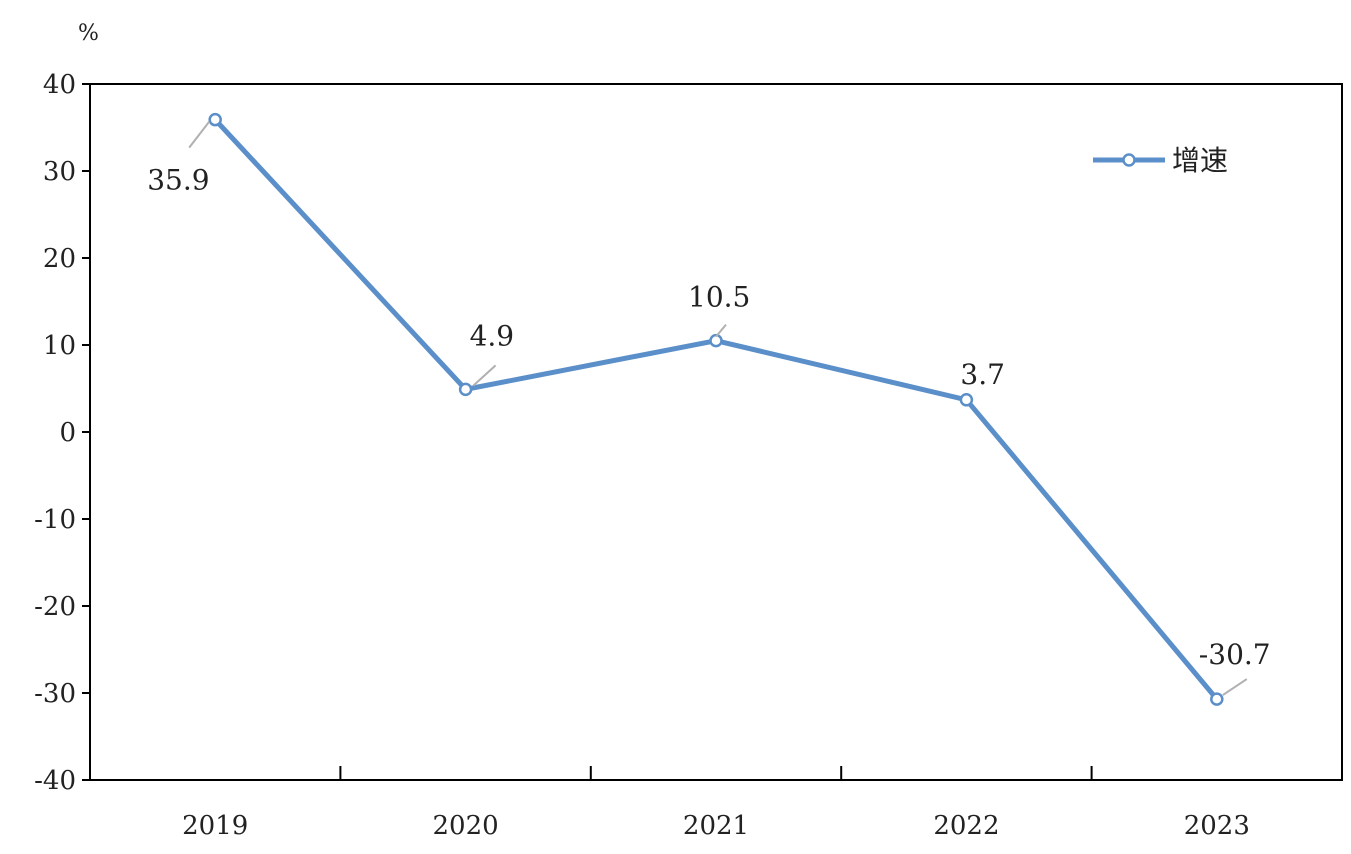 Image resolution: width=1351 pixels, height=854 pixels. What do you see at coordinates (178, 180) in the screenshot?
I see `data-label: 35.9` at bounding box center [178, 180].